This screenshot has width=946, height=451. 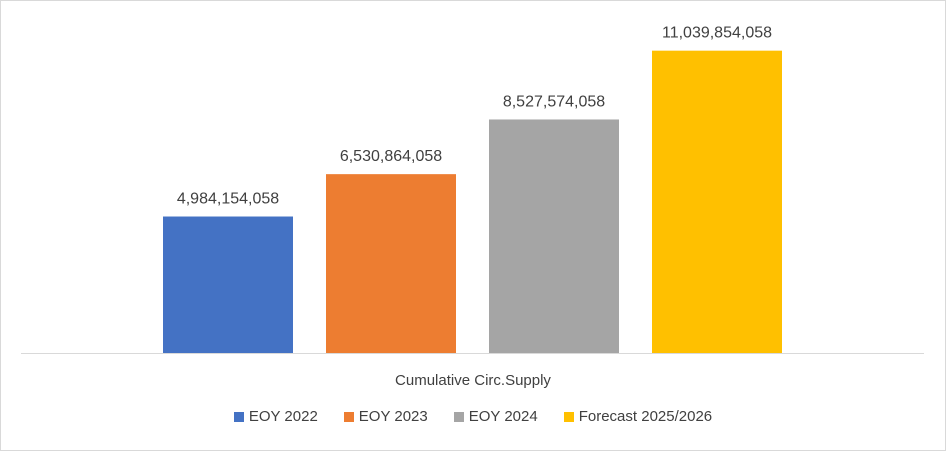 I want to click on legend-item: EOY 2022, so click(x=275, y=416).